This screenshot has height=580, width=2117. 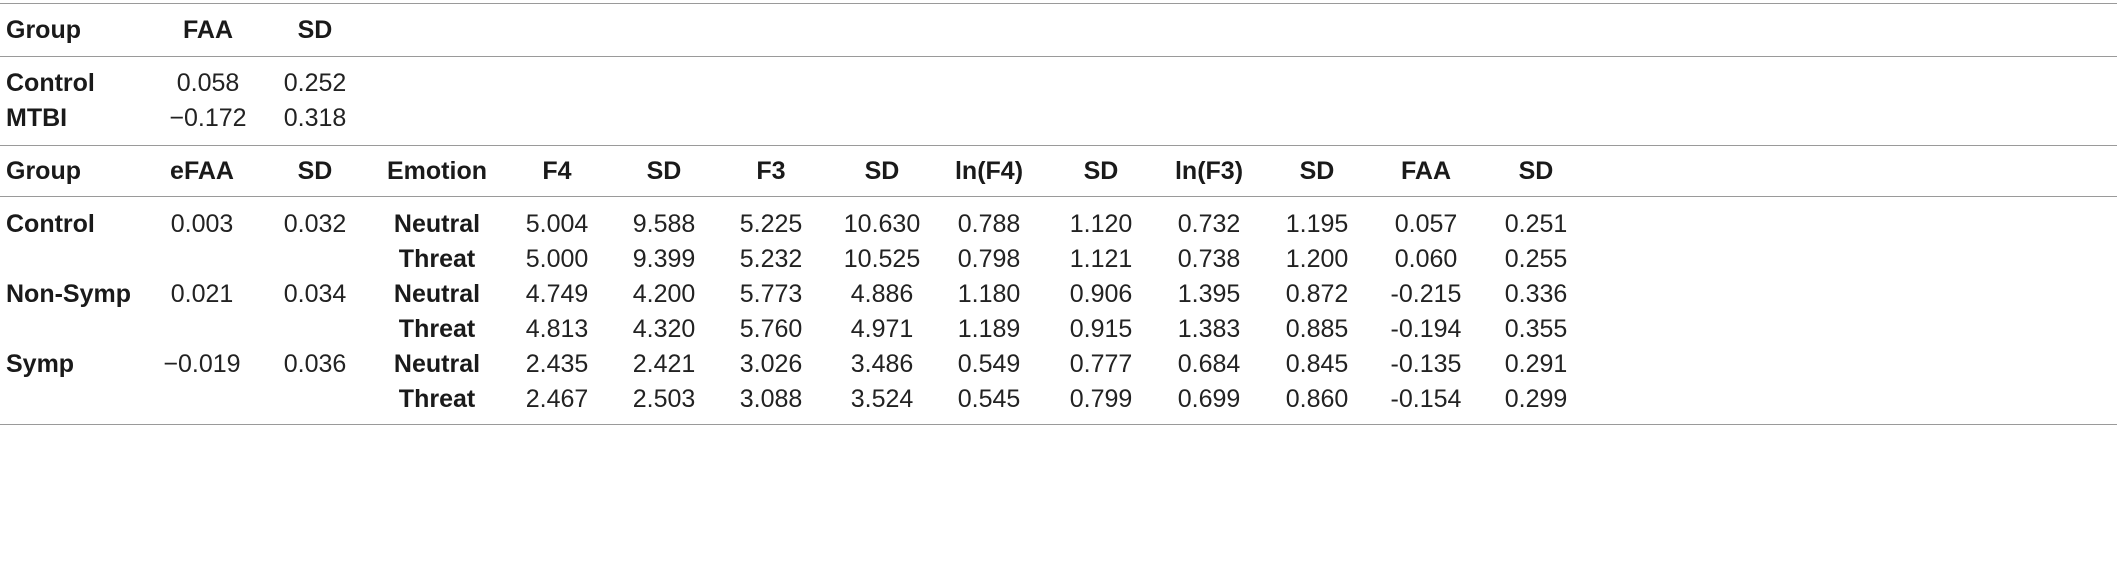 I want to click on table2-row-value: 4.320, so click(x=664, y=329).